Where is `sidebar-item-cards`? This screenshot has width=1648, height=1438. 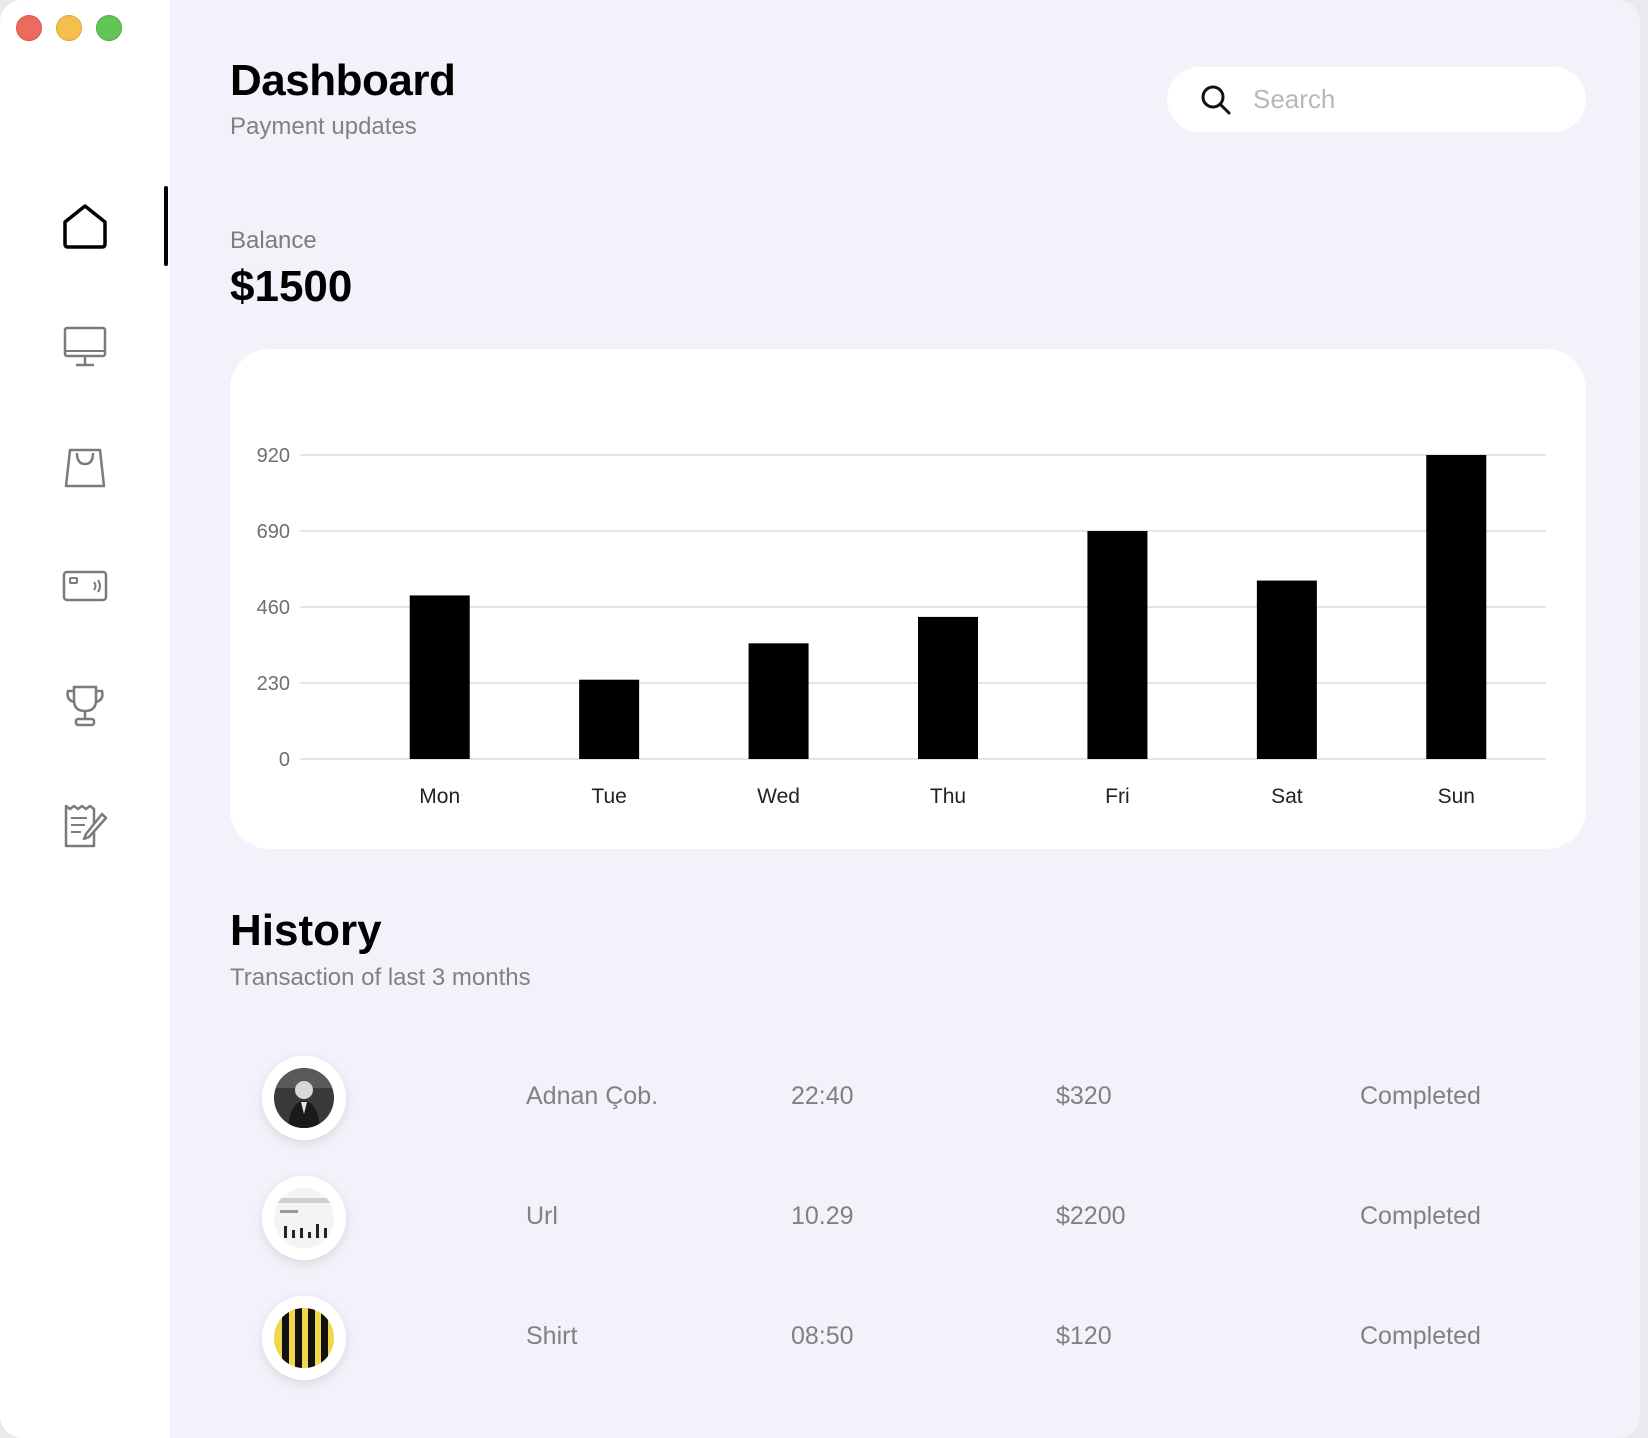
sidebar-item-cards is located at coordinates (85, 586).